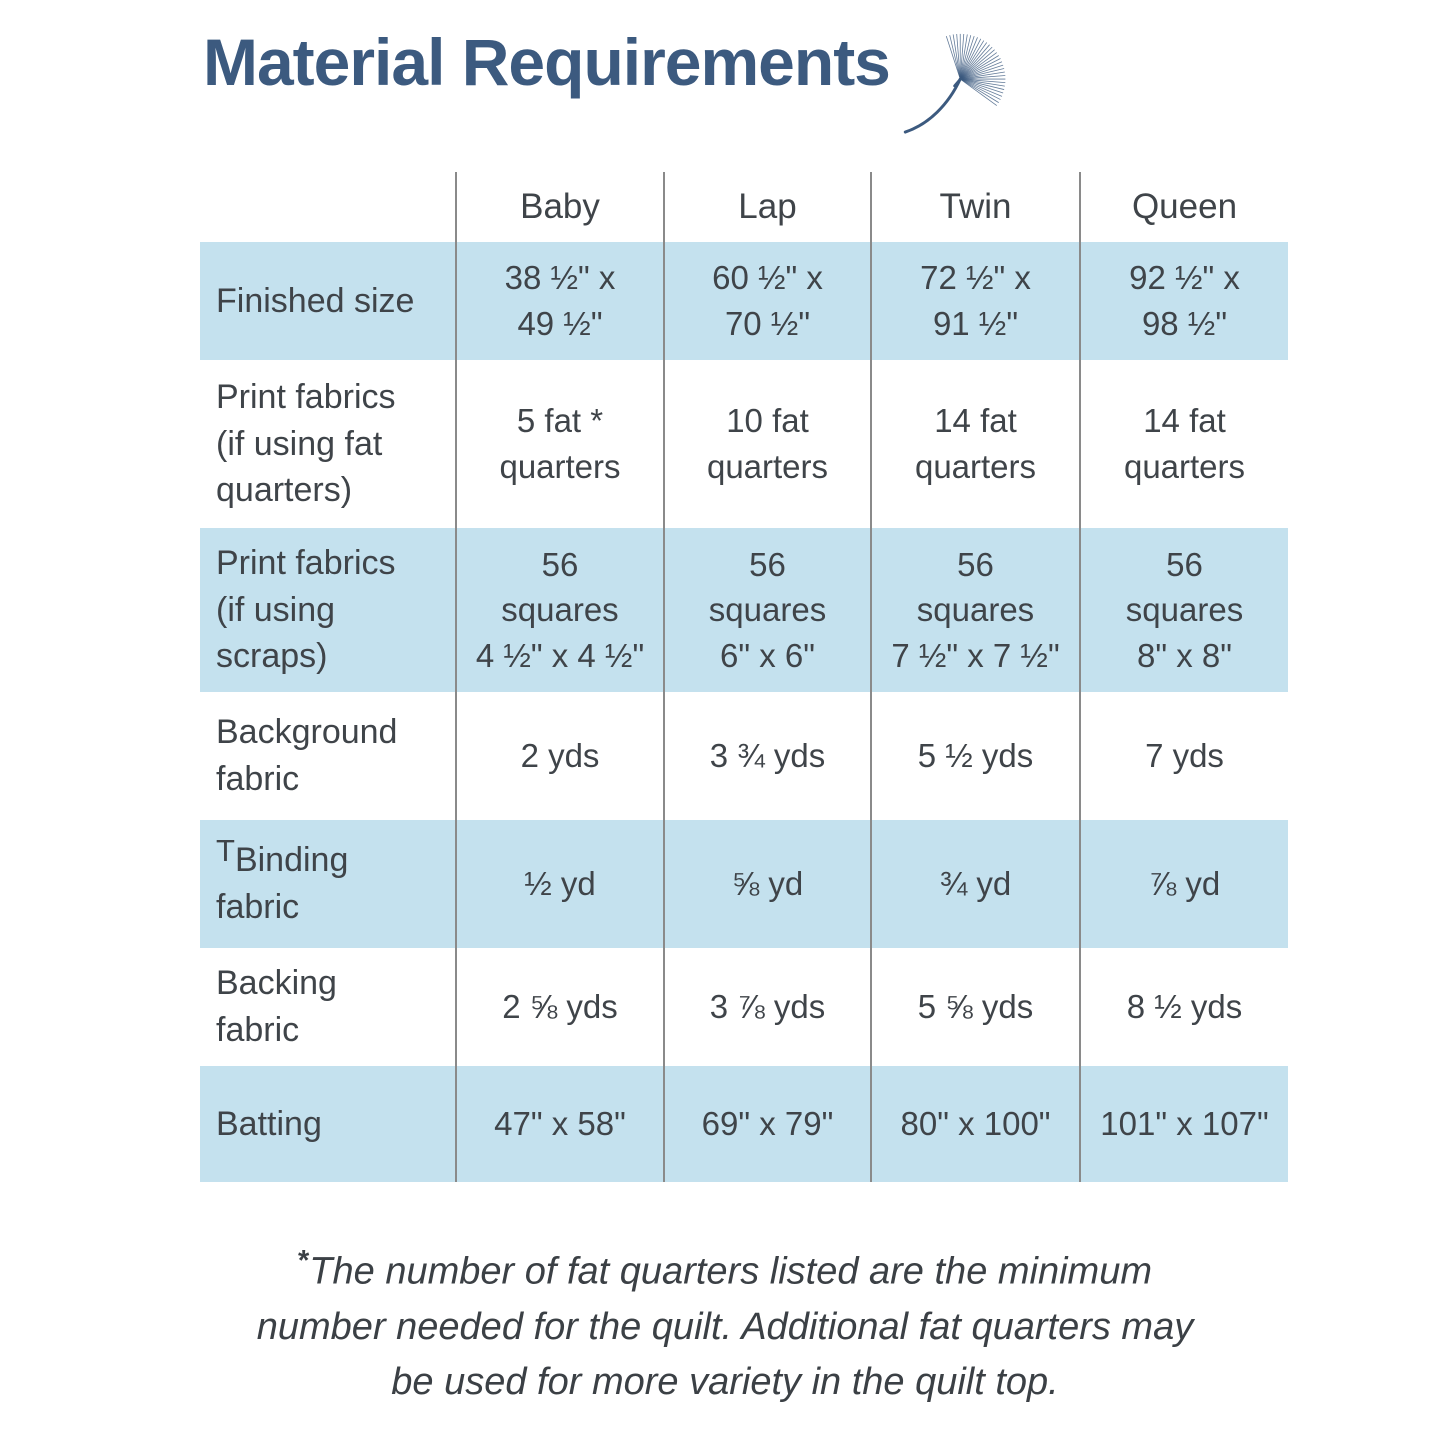 The image size is (1450, 1436). Describe the element at coordinates (306, 443) in the screenshot. I see `row-label-print-fabrics-fat-quarters: Print fabrics (if using fat quarters)` at that location.